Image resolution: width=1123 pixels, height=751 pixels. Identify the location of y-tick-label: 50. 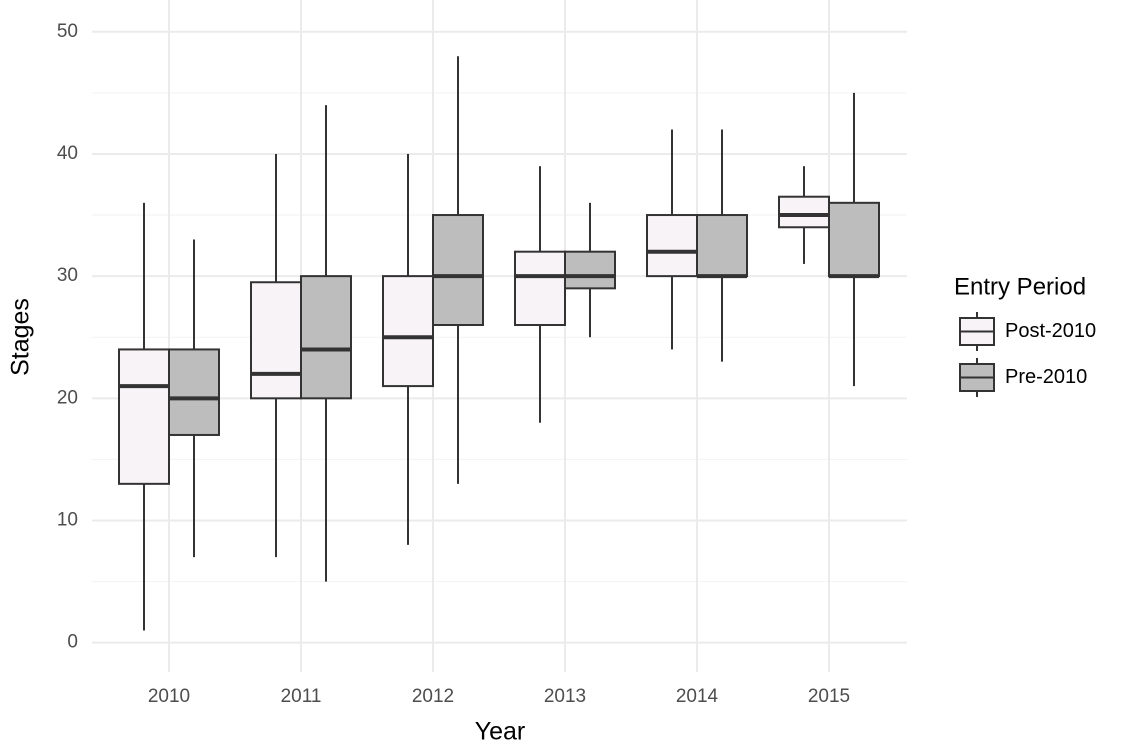
(67, 31).